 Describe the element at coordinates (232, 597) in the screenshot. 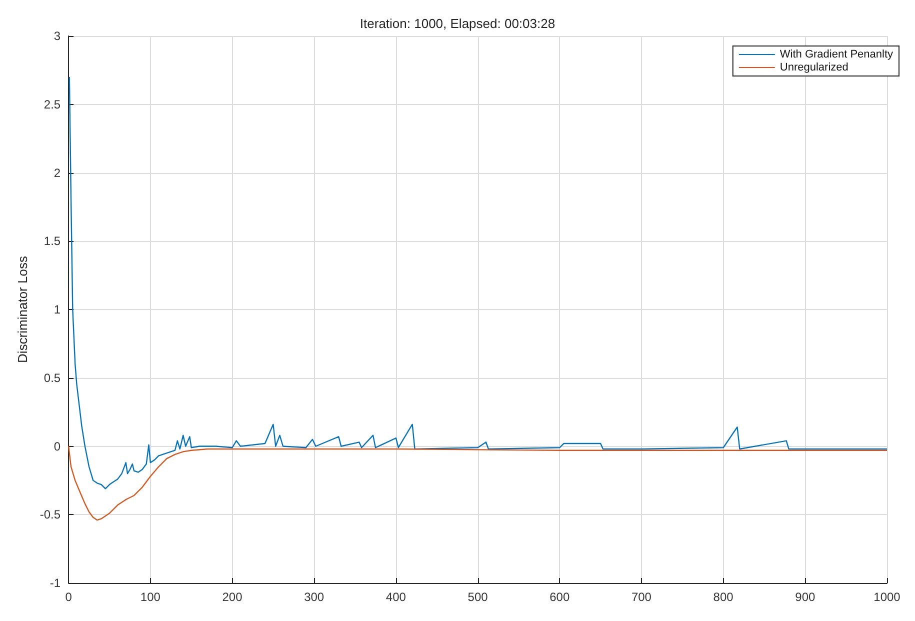

I see `x-tick-label: 200` at that location.